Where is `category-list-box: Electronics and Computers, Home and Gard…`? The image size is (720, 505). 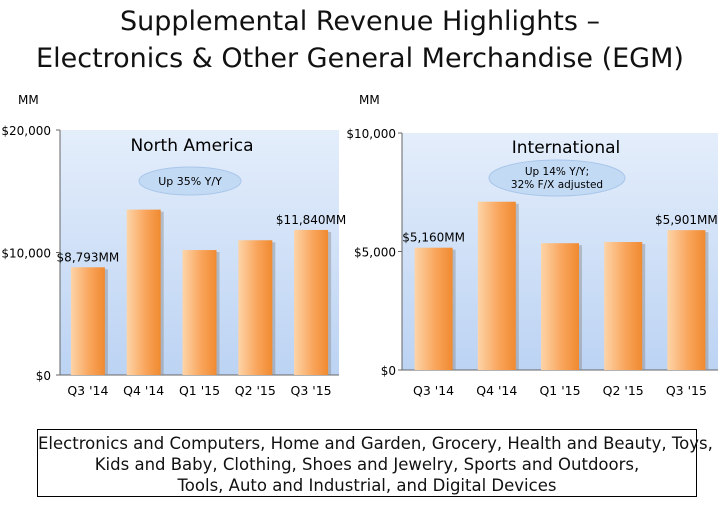
category-list-box: Electronics and Computers, Home and Gard… is located at coordinates (375, 463).